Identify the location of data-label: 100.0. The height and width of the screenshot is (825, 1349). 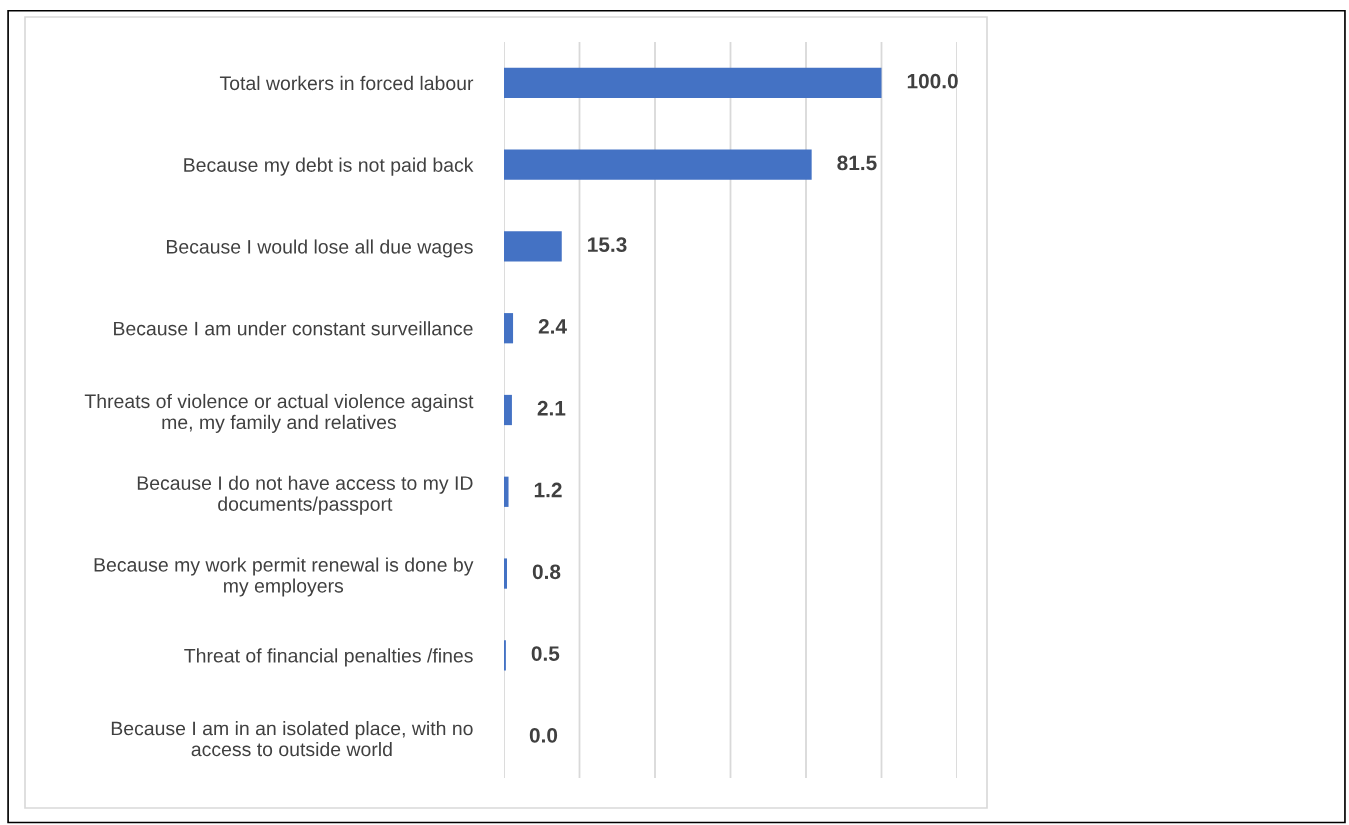
(932, 81).